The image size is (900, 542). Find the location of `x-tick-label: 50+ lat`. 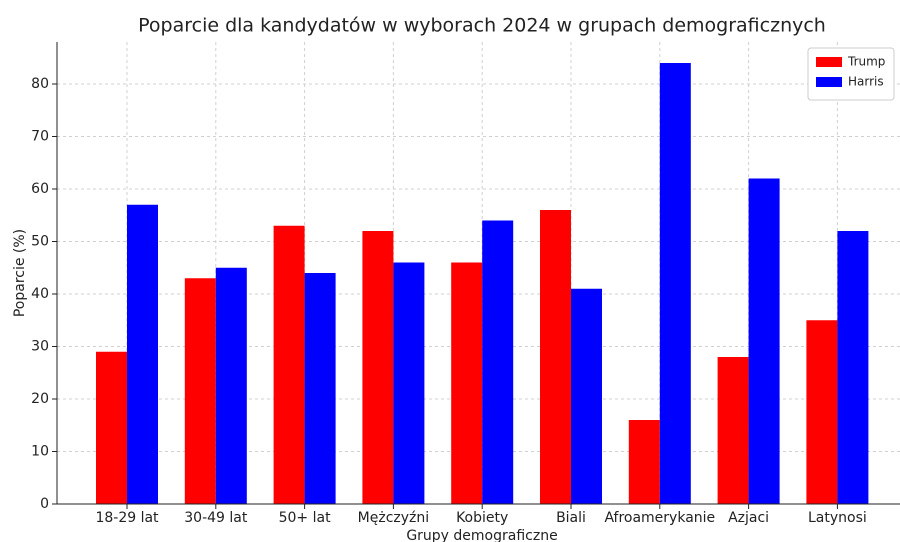

x-tick-label: 50+ lat is located at coordinates (305, 518).